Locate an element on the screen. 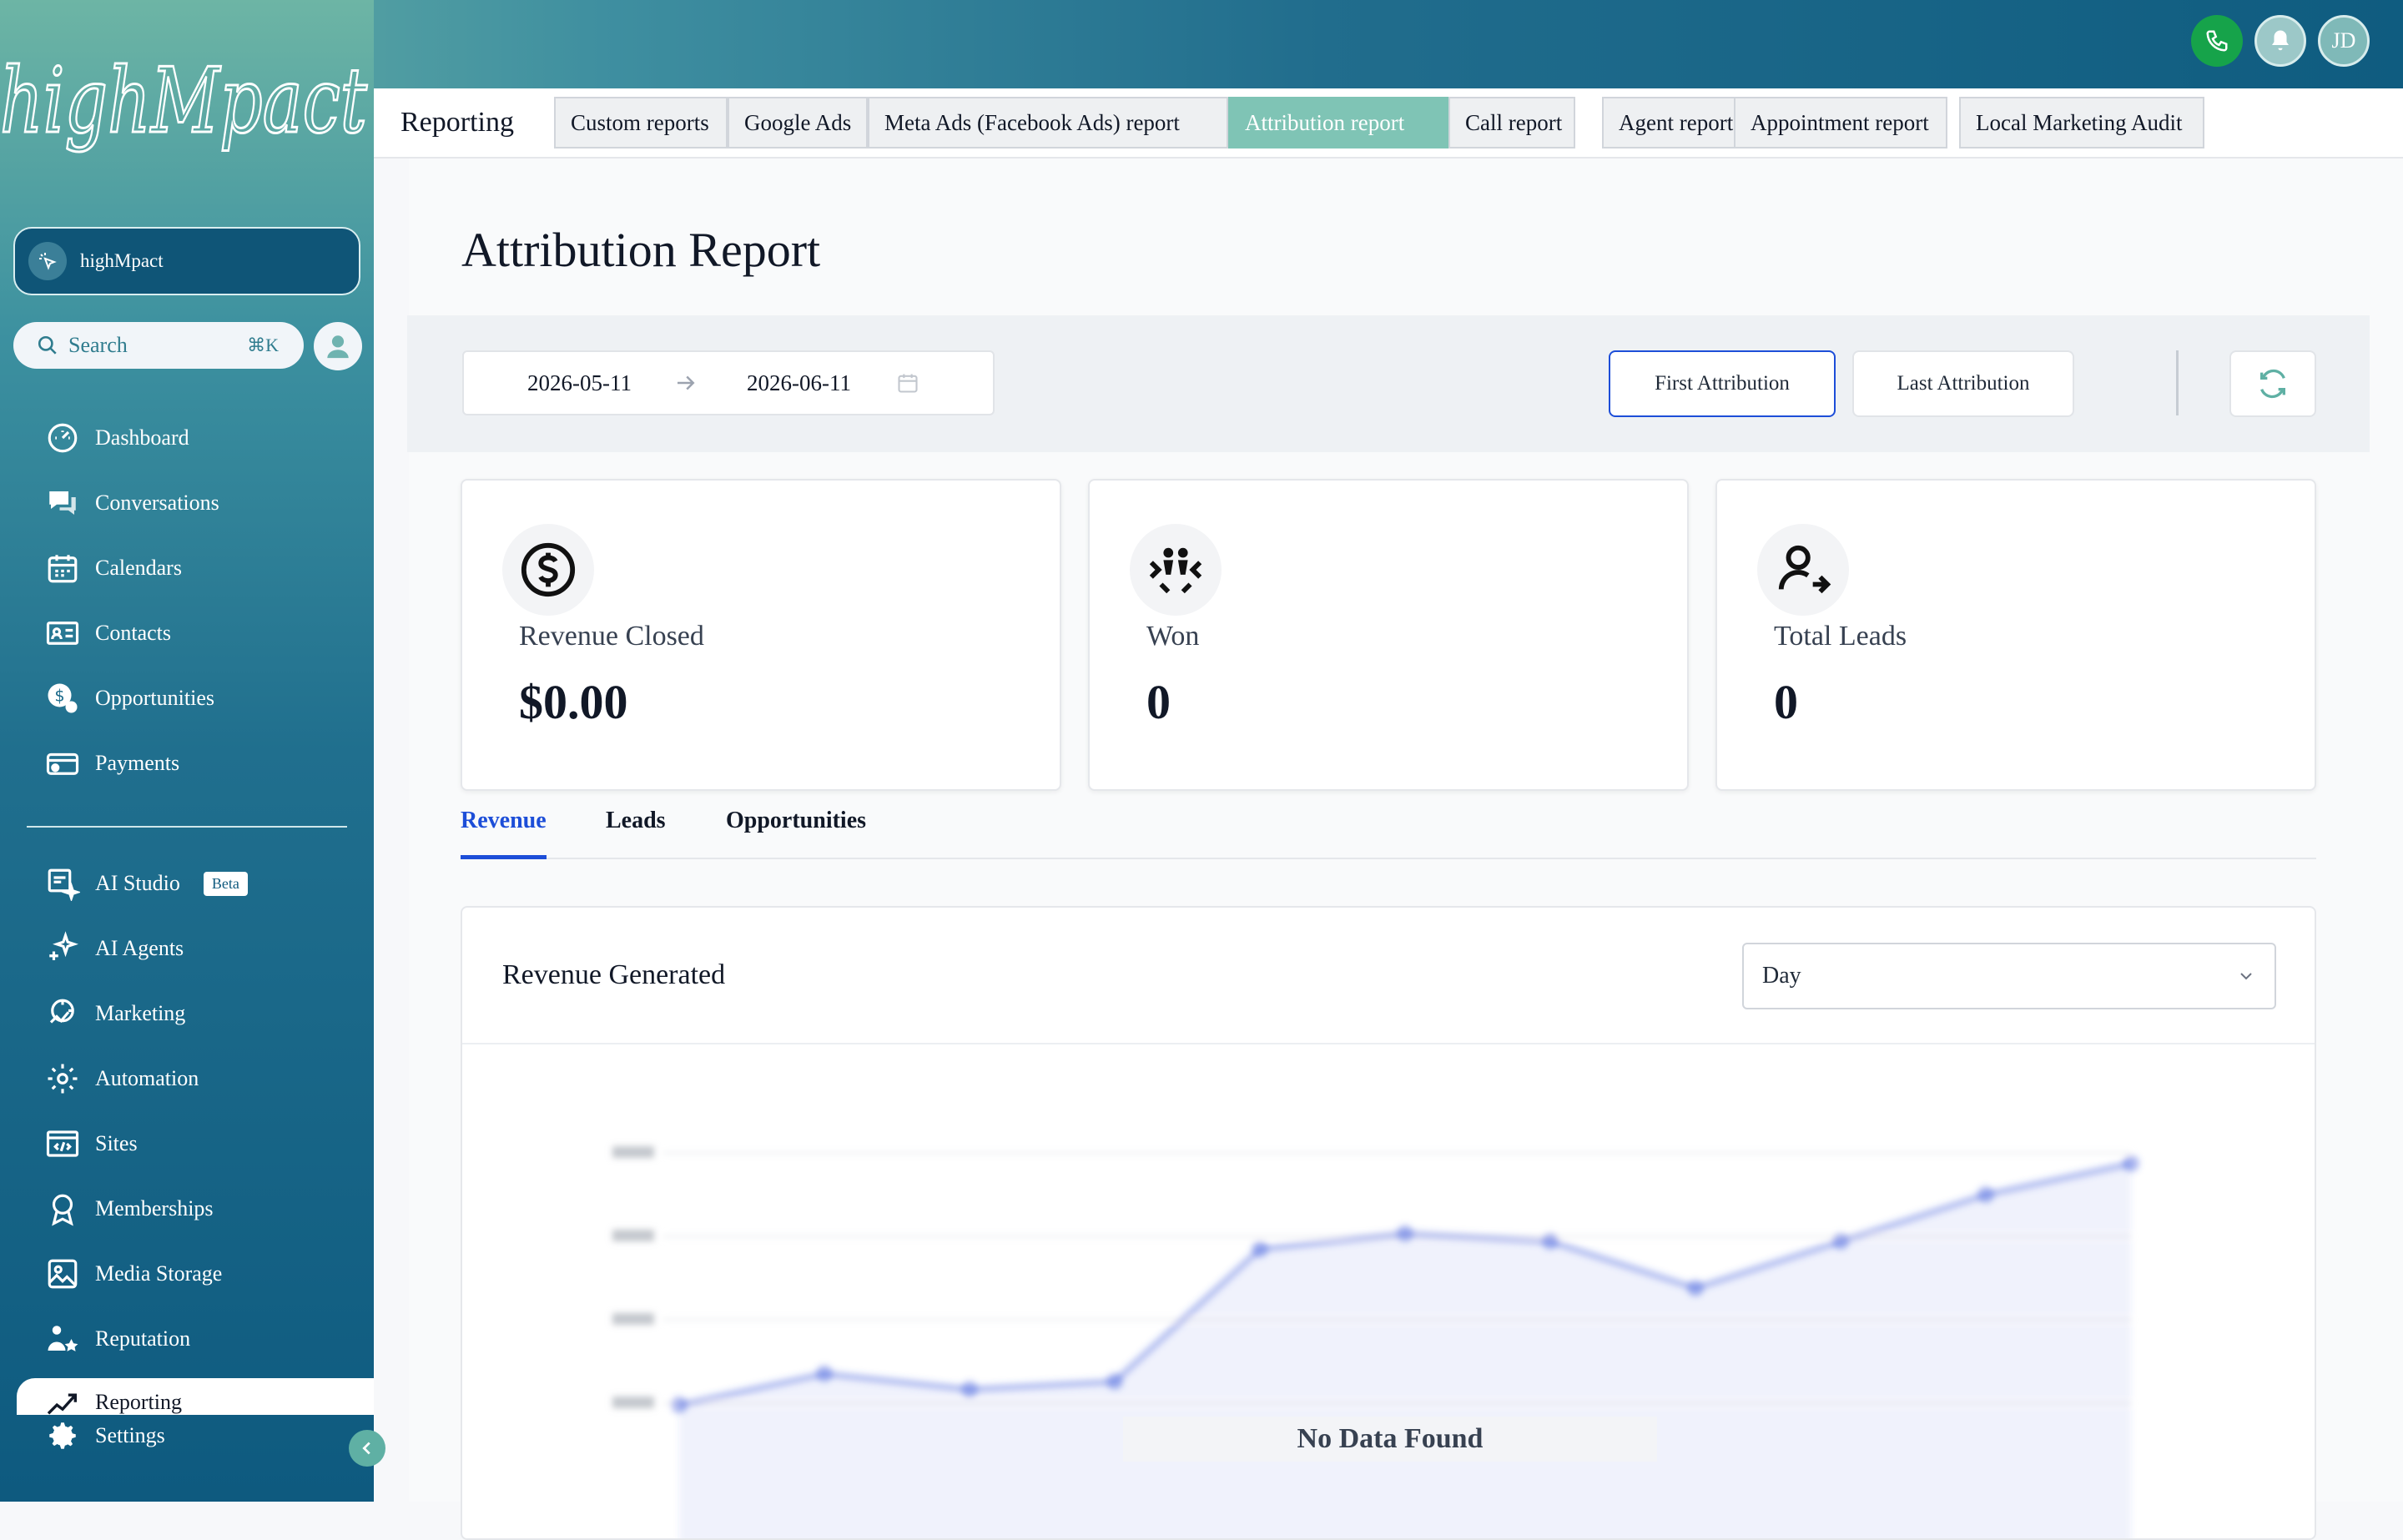  sidebar-item-reputation: Reputation is located at coordinates (187, 1338).